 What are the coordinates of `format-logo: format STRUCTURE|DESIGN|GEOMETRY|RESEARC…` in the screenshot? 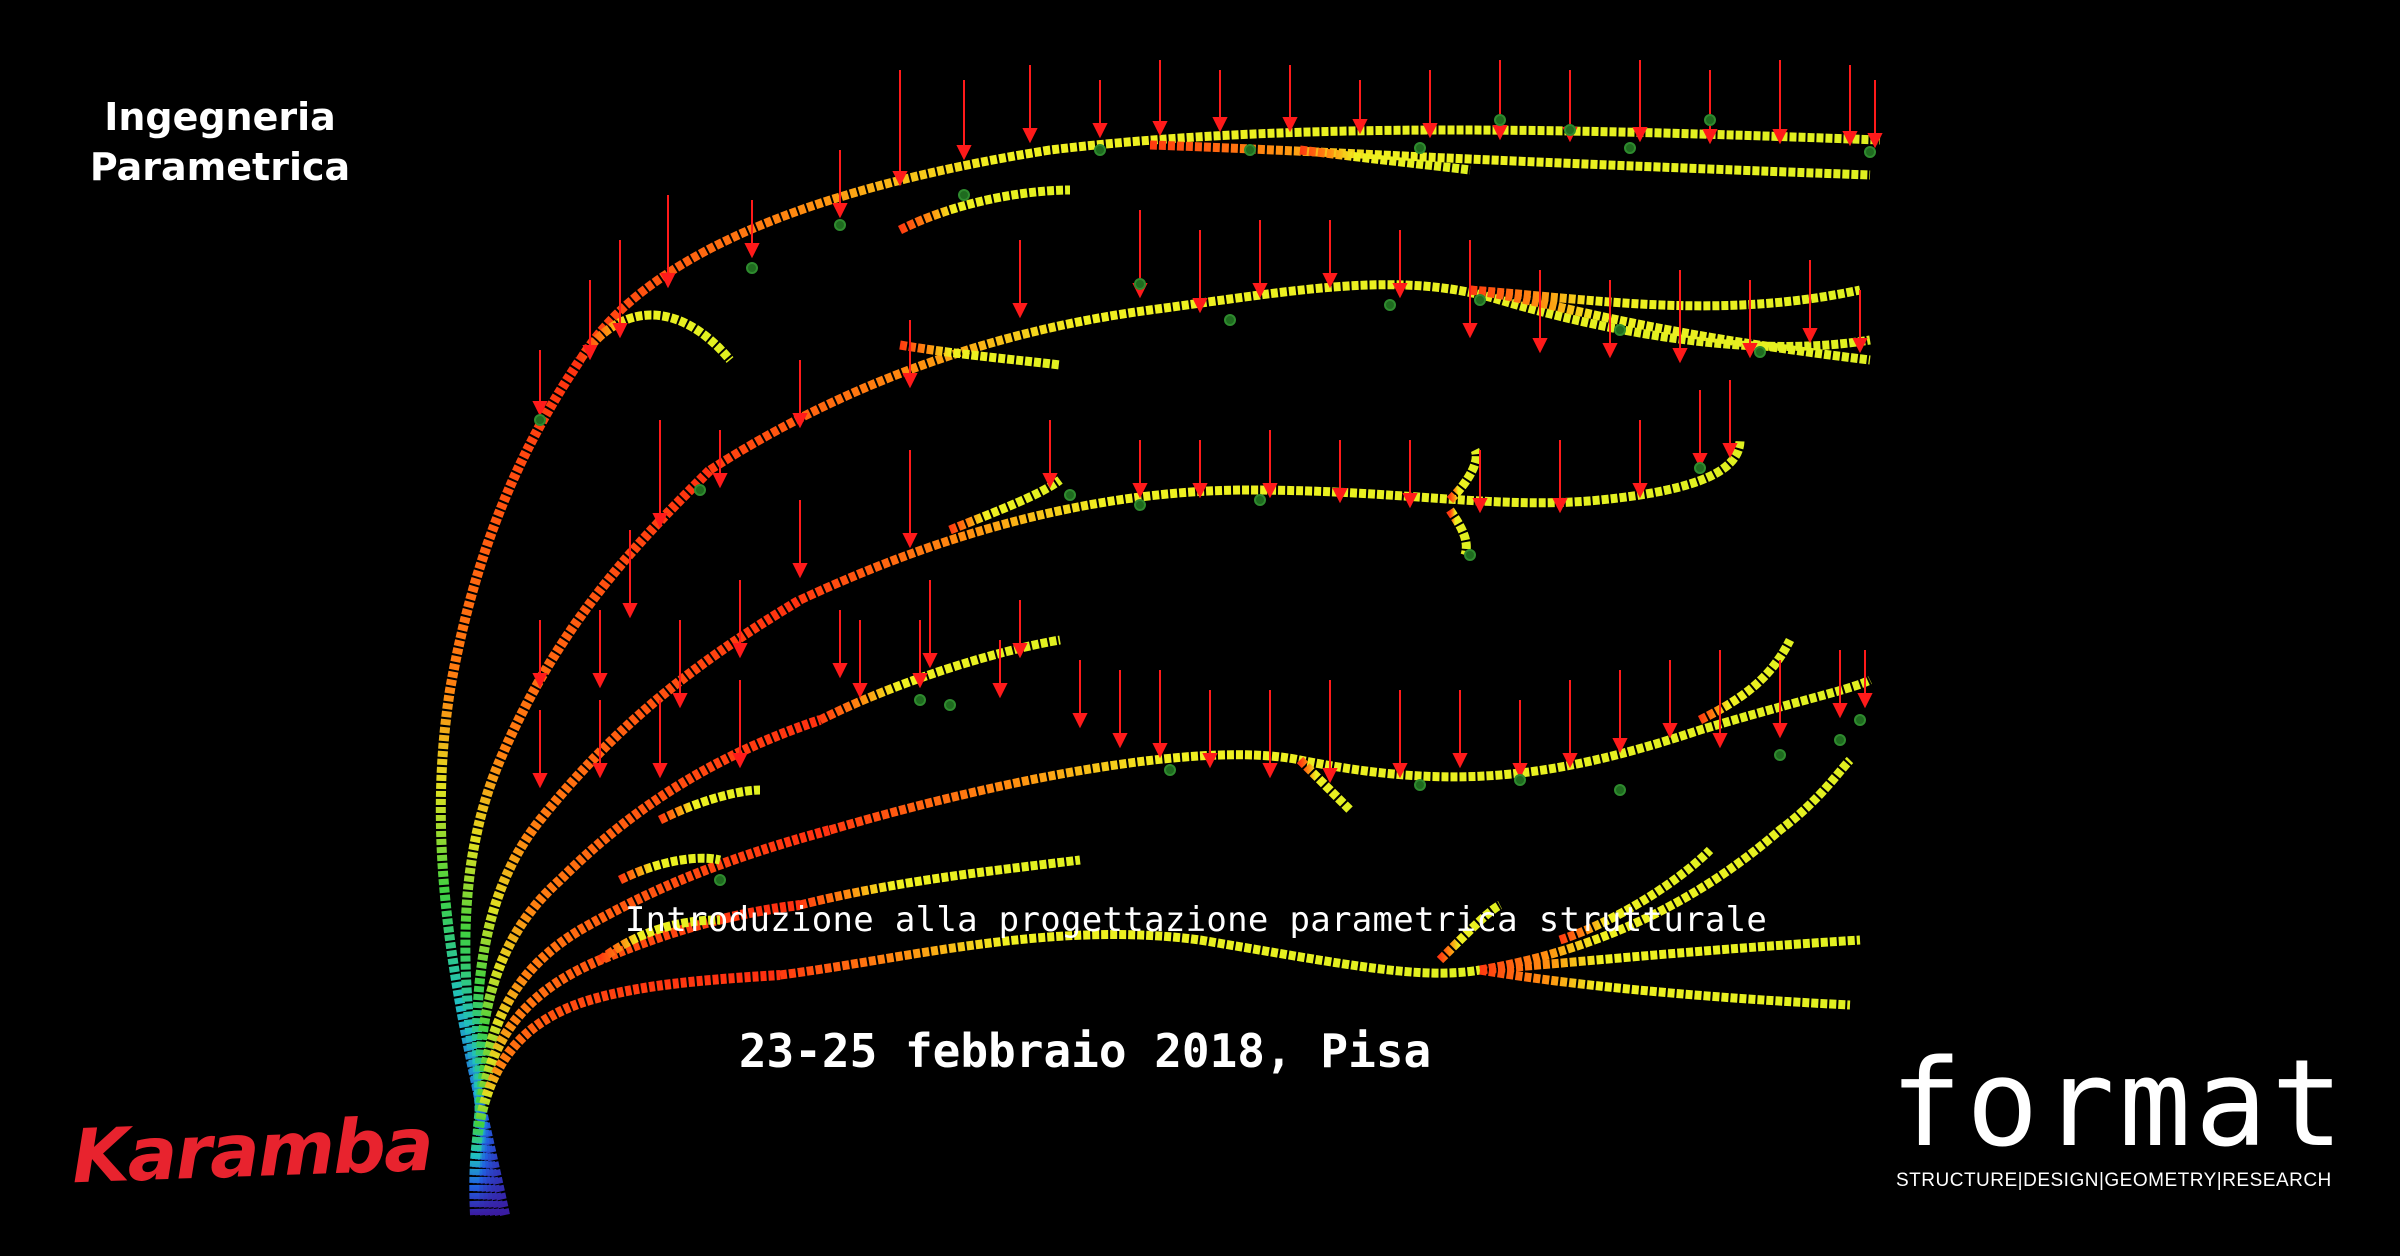 It's located at (2119, 1113).